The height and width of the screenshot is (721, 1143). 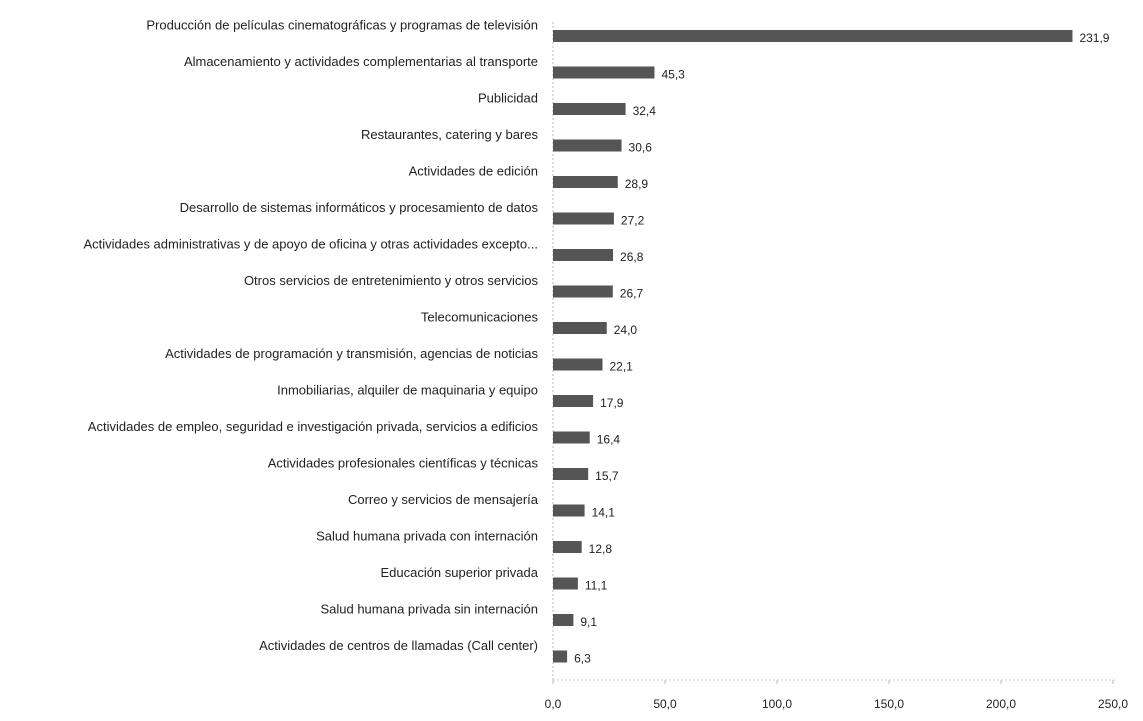 What do you see at coordinates (632, 257) in the screenshot?
I see `value-label: 26,8` at bounding box center [632, 257].